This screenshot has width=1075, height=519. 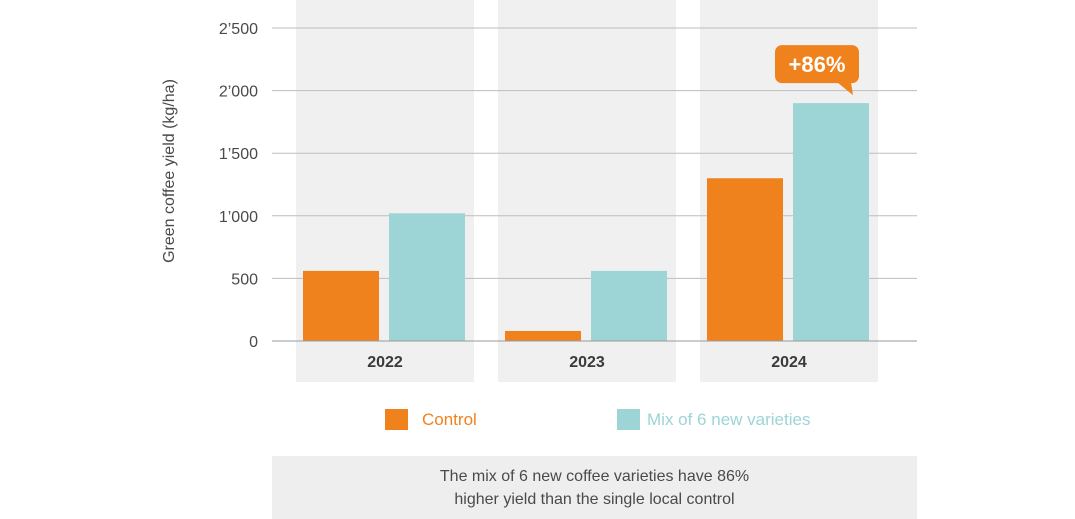 What do you see at coordinates (253, 342) in the screenshot?
I see `y-tick-label: 0` at bounding box center [253, 342].